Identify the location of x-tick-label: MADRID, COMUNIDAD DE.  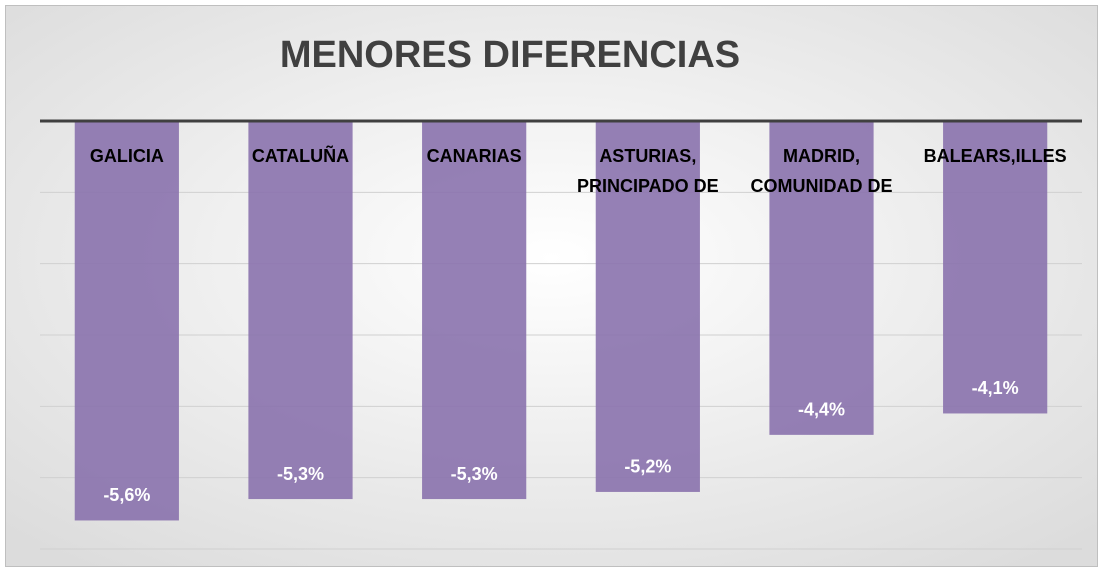
(821, 171).